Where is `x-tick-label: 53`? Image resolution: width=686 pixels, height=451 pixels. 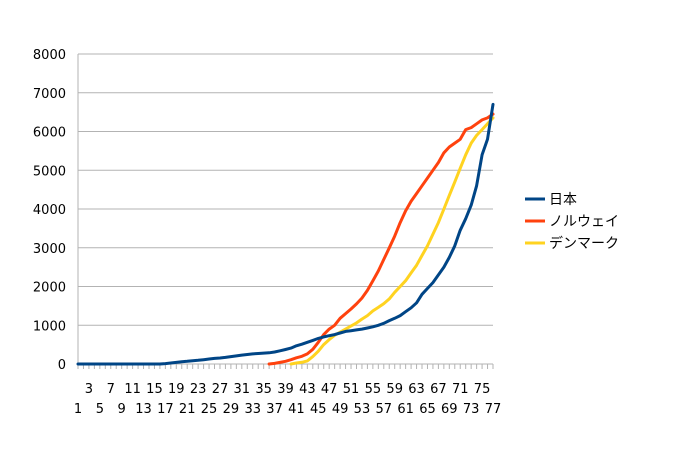 x-tick-label: 53 is located at coordinates (362, 409).